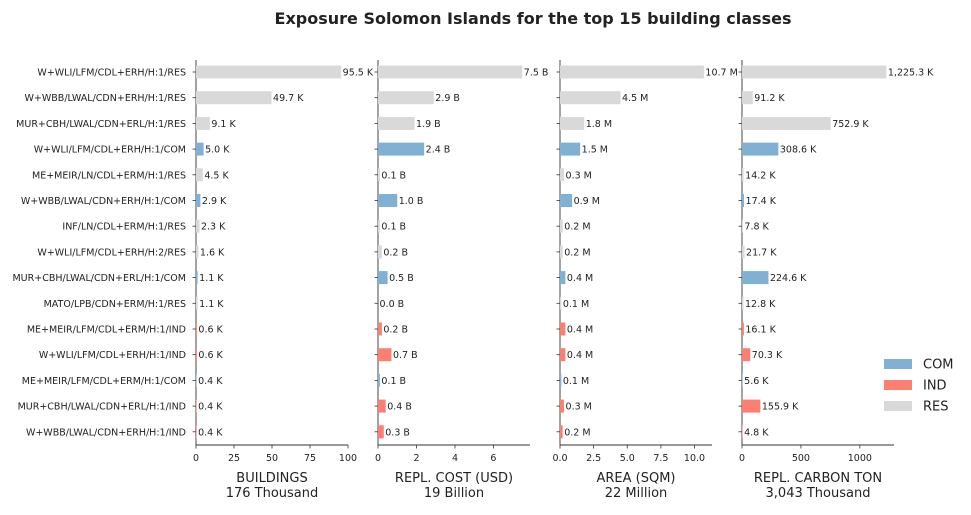 This screenshot has width=971, height=515. Describe the element at coordinates (761, 252) in the screenshot. I see `bar-value-label: 21.7 K` at that location.